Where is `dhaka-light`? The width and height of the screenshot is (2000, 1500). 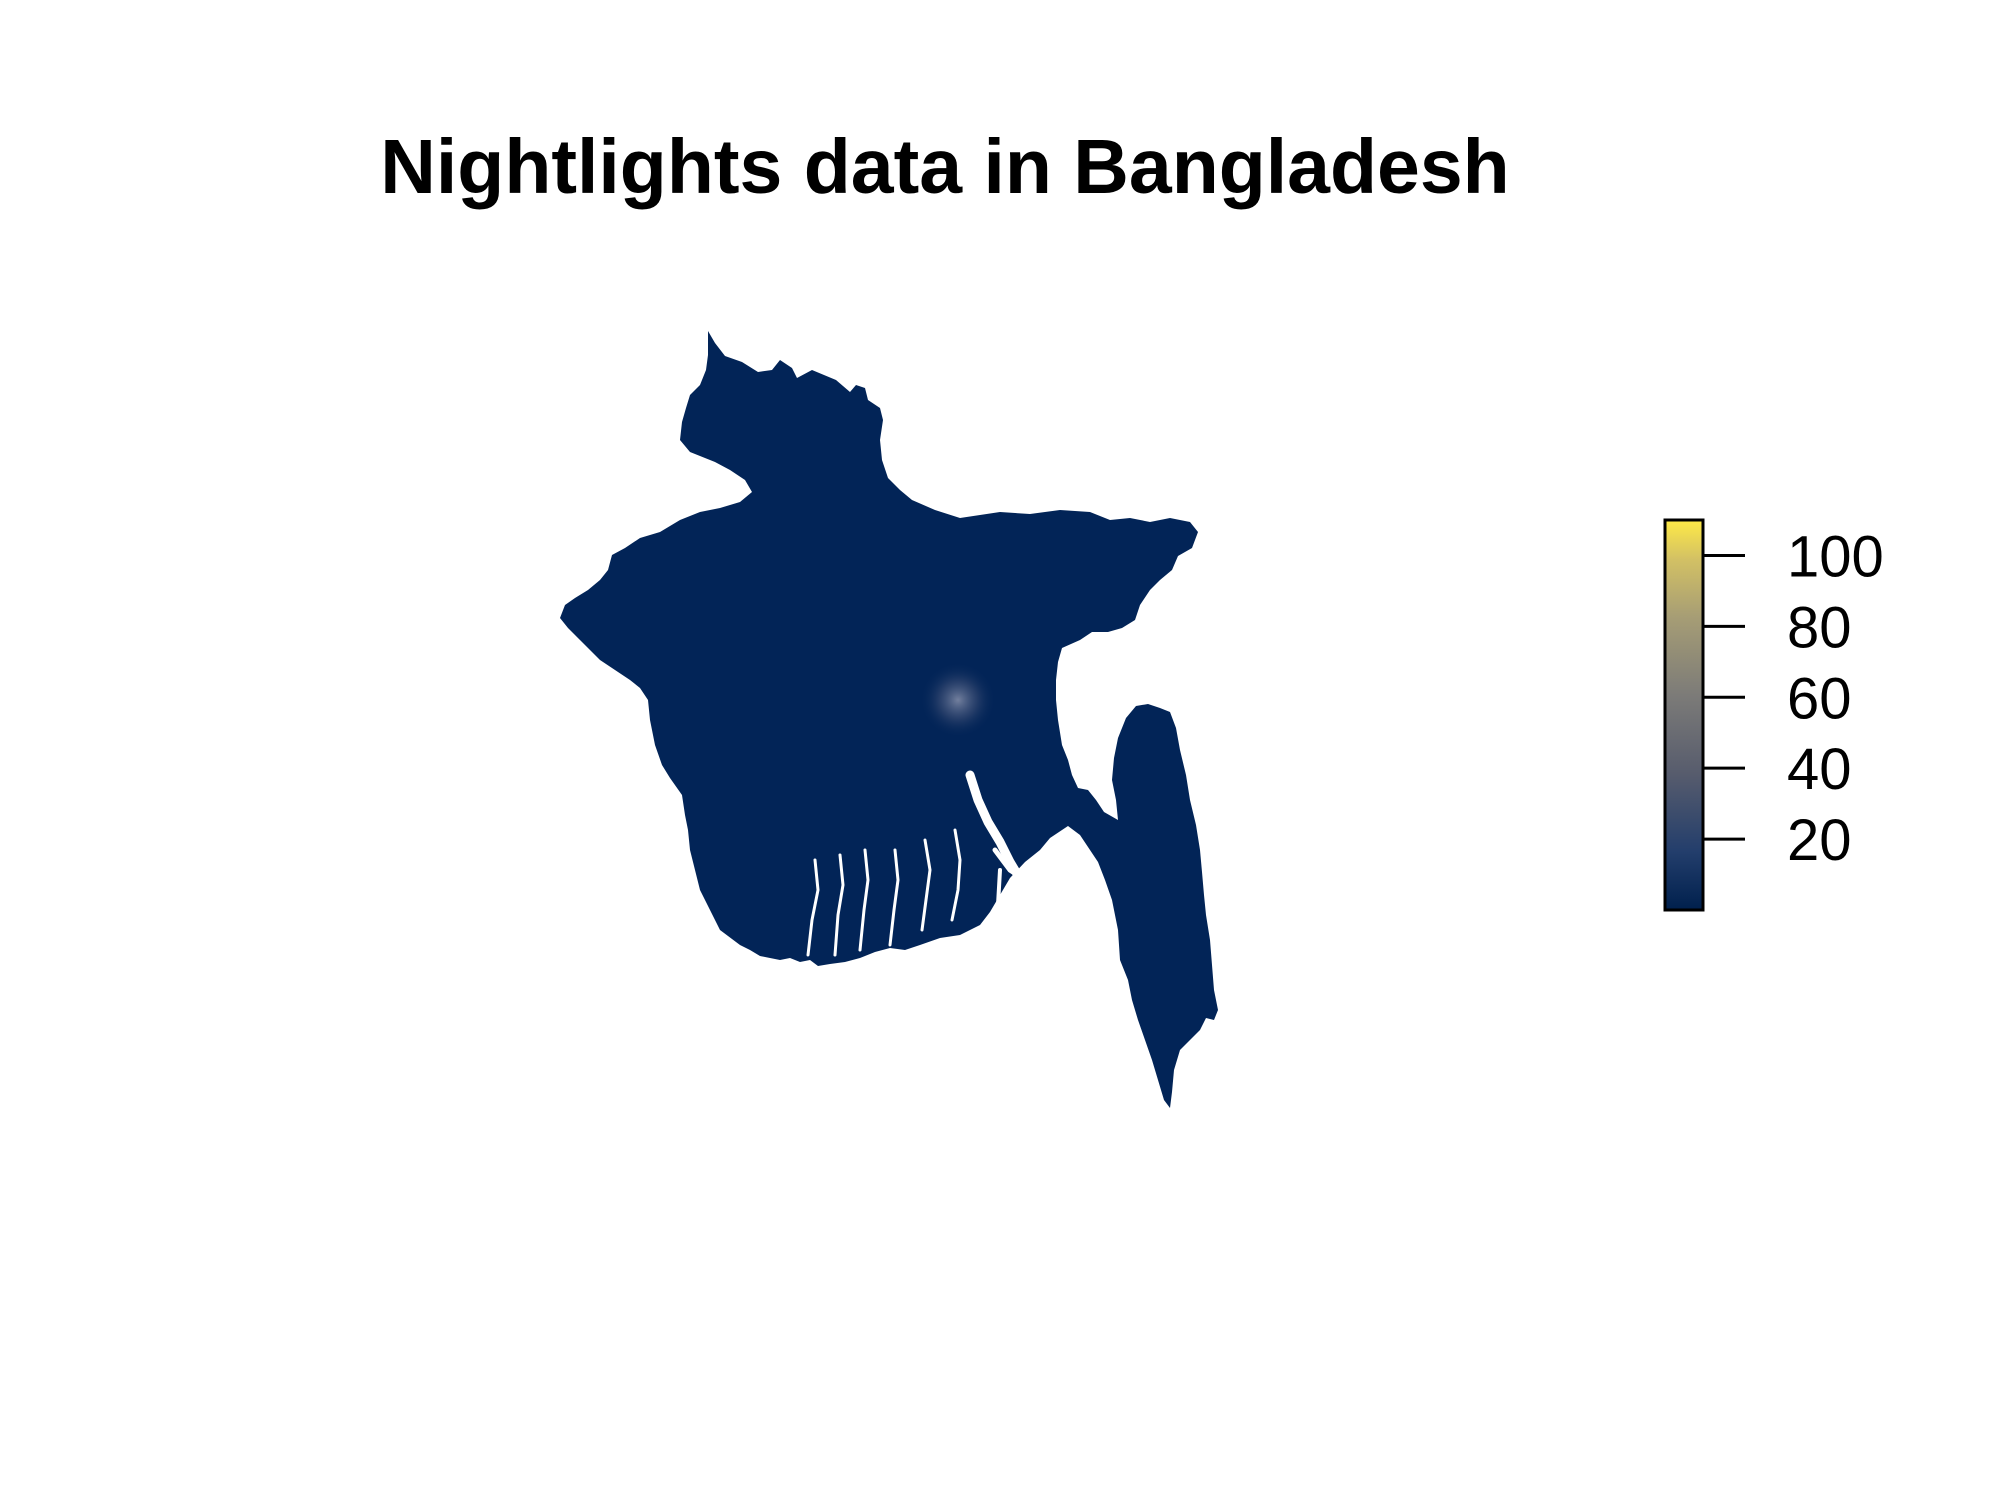
dhaka-light is located at coordinates (958, 700).